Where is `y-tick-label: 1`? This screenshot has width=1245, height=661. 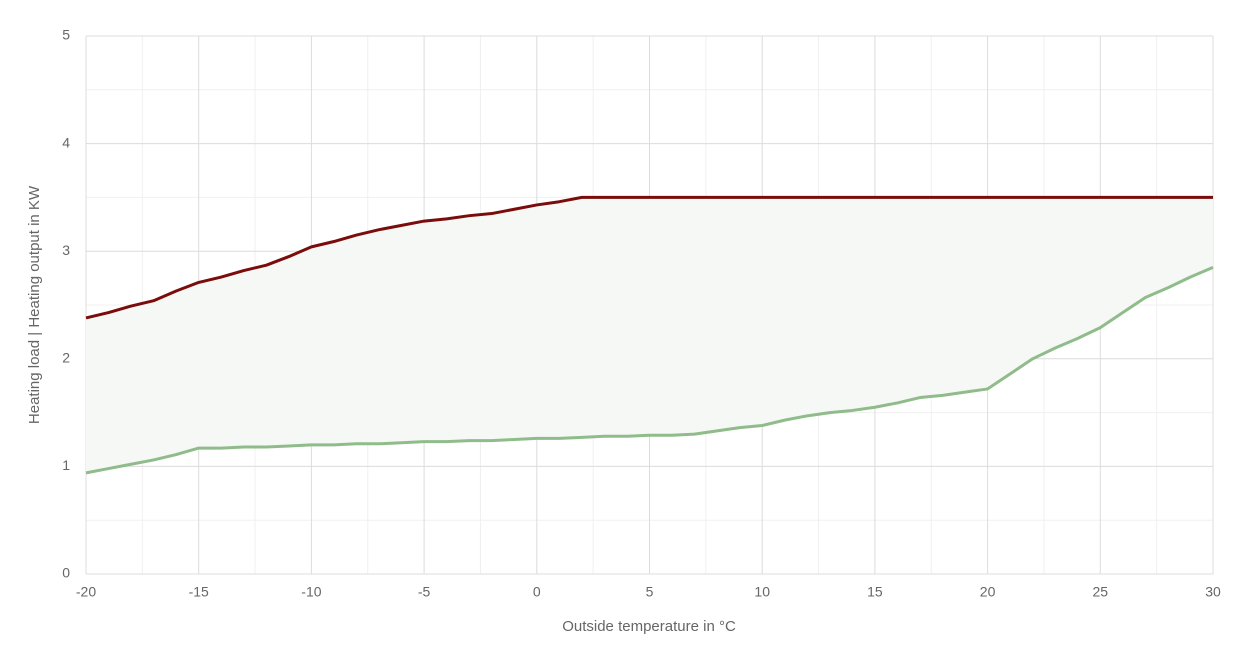 y-tick-label: 1 is located at coordinates (66, 465).